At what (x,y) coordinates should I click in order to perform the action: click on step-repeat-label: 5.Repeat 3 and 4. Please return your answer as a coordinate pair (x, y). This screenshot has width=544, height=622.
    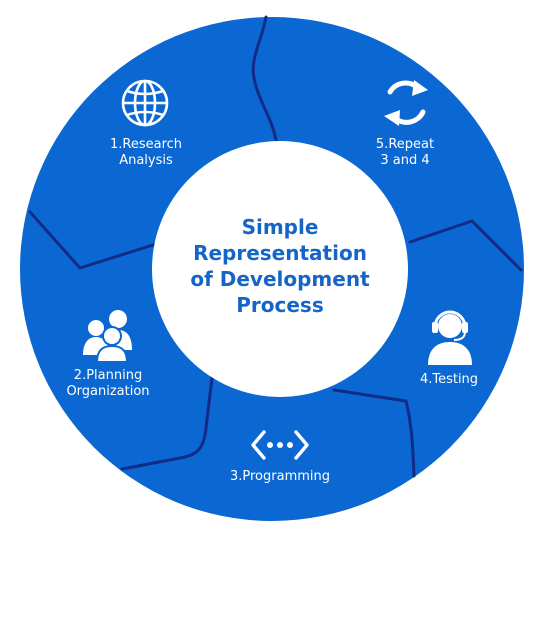
    Looking at the image, I should click on (405, 153).